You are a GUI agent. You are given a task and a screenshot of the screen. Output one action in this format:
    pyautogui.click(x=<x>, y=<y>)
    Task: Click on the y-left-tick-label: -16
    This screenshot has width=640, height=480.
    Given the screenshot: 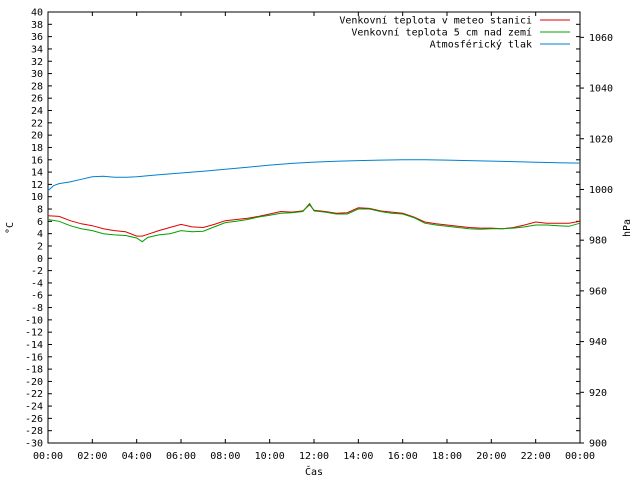 What is the action you would take?
    pyautogui.click(x=34, y=357)
    